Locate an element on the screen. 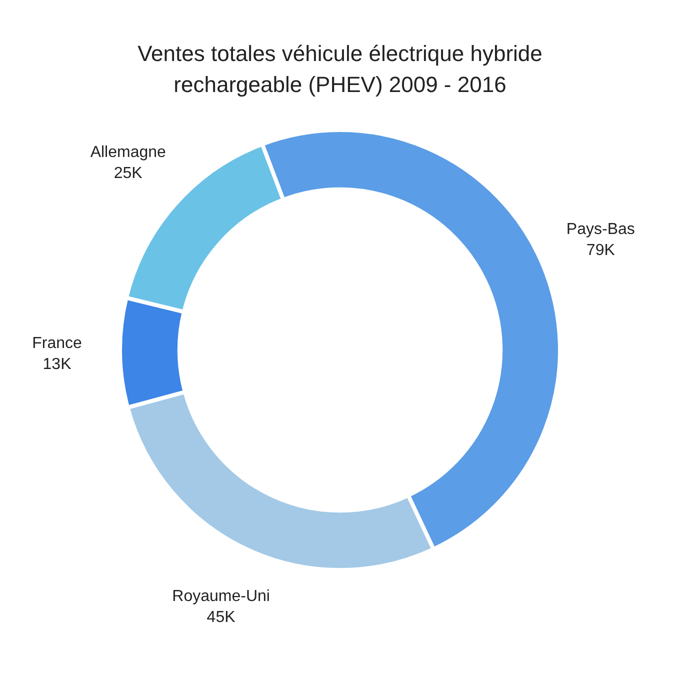 Image resolution: width=680 pixels, height=680 pixels. data-label: 25K is located at coordinates (128, 173).